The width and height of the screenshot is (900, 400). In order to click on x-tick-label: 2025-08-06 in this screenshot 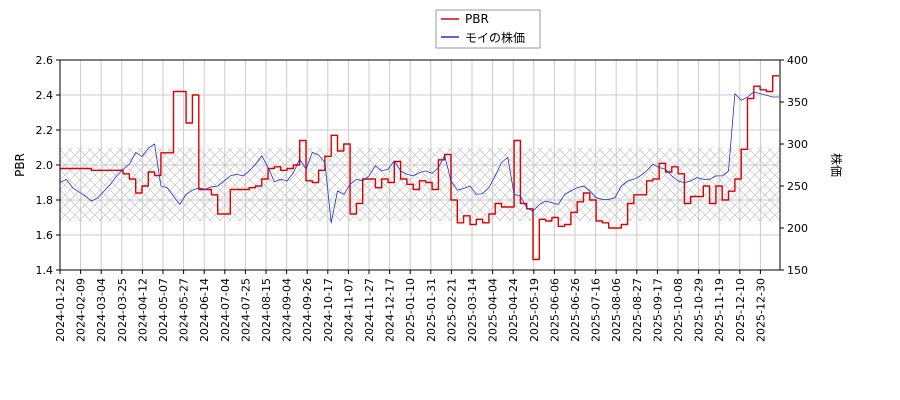, I will do `click(616, 310)`.